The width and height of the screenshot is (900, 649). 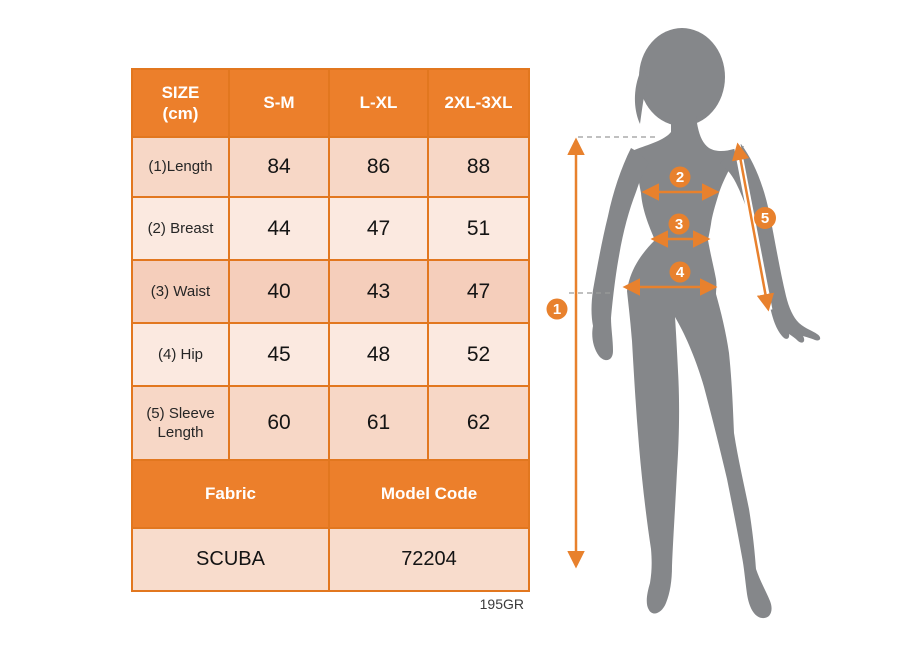 I want to click on sleeve-value-lxl: 61, so click(x=378, y=423).